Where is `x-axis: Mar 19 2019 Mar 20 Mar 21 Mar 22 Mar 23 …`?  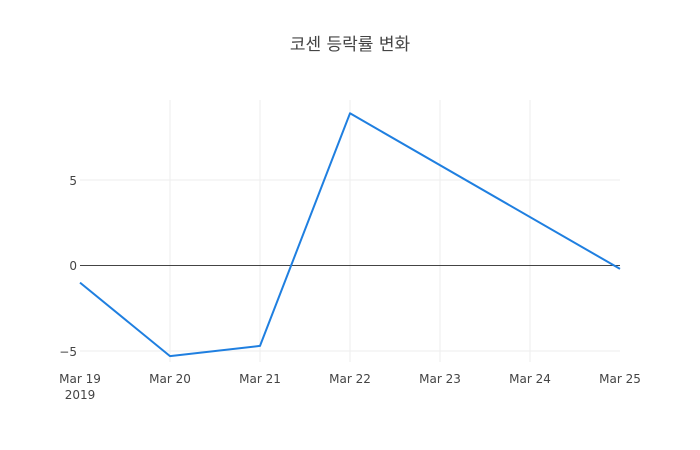 x-axis: Mar 19 2019 Mar 20 Mar 21 Mar 22 Mar 23 … is located at coordinates (350, 387).